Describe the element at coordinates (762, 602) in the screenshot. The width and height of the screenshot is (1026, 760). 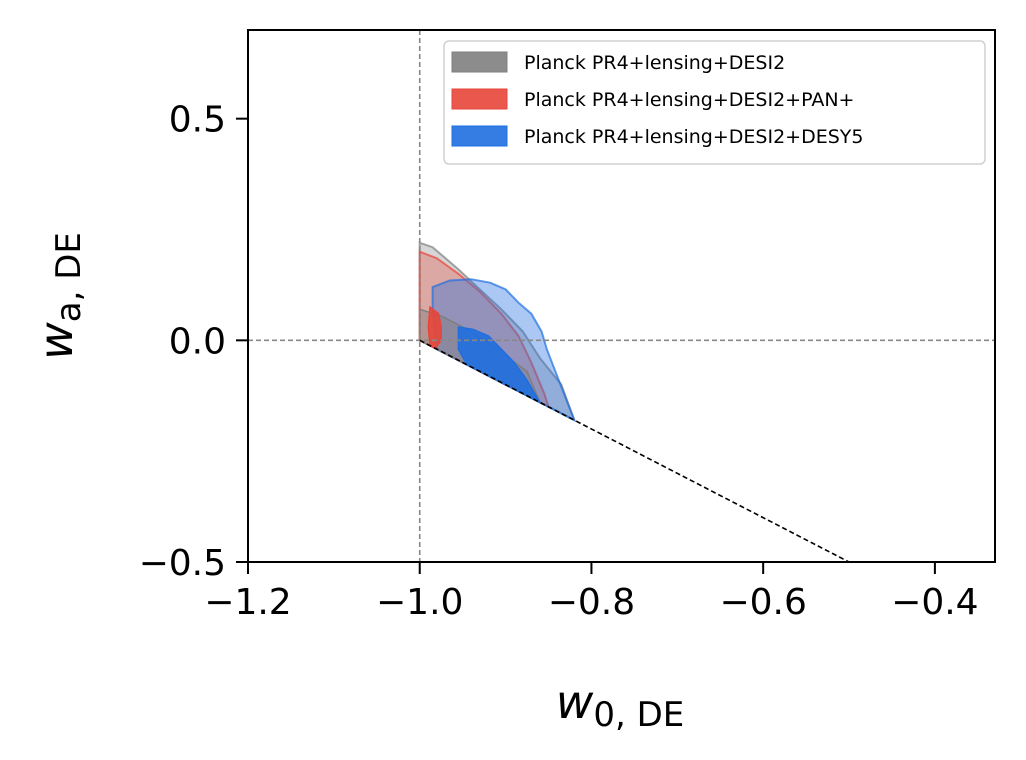
I see `x-tick-label: −0.6` at that location.